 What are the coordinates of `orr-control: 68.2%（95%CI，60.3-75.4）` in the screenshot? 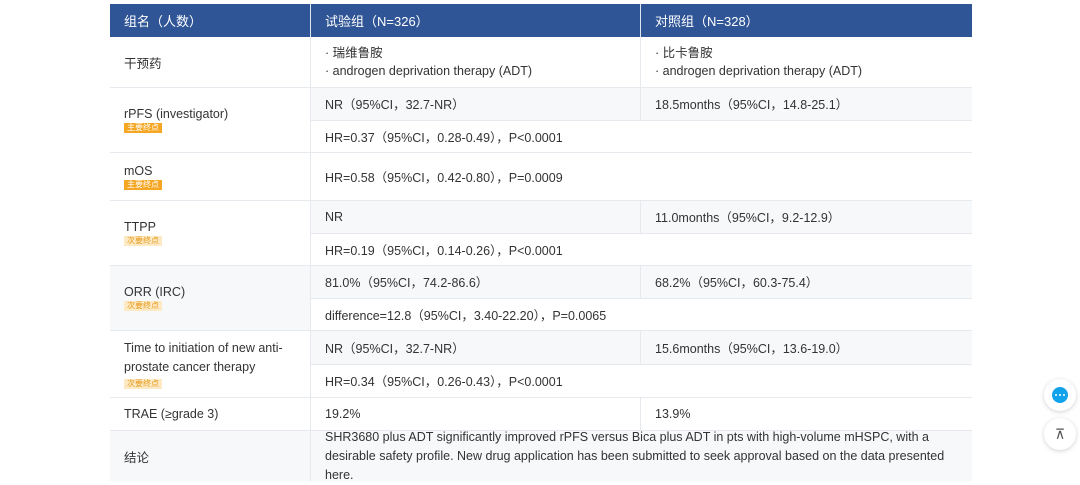 It's located at (737, 283).